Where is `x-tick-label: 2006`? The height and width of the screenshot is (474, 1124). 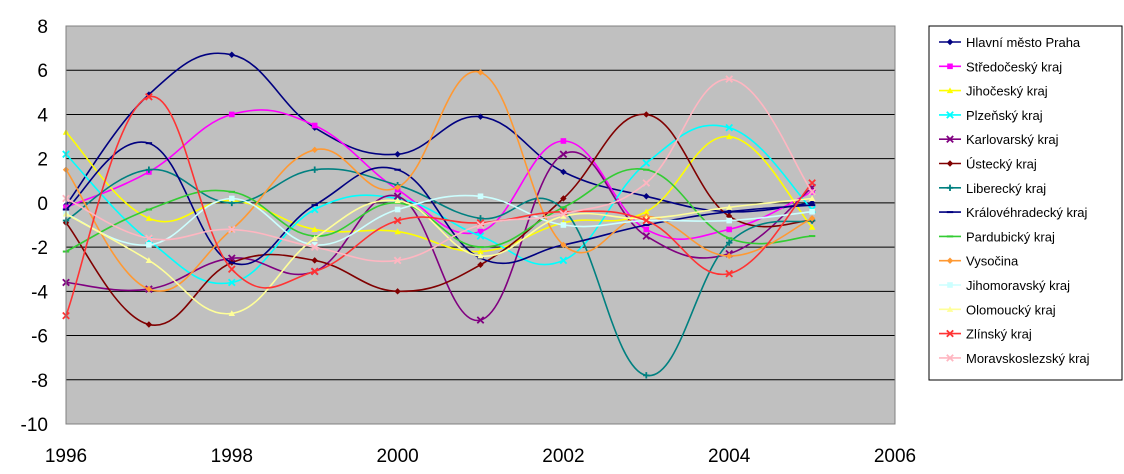 x-tick-label: 2006 is located at coordinates (895, 456).